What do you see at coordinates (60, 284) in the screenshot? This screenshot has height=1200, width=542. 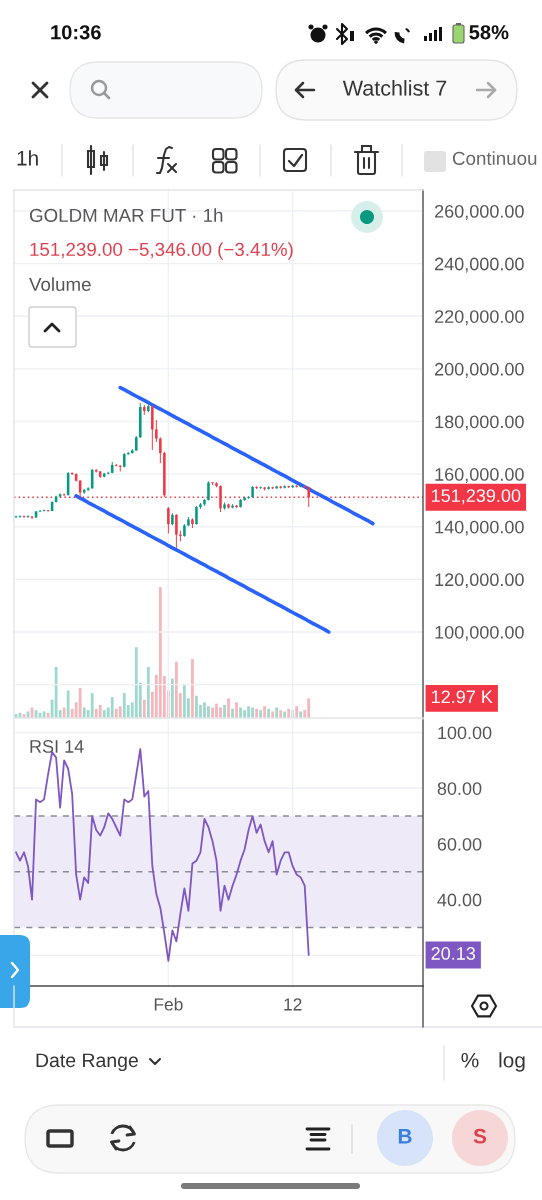 I see `chart-title: Volume` at bounding box center [60, 284].